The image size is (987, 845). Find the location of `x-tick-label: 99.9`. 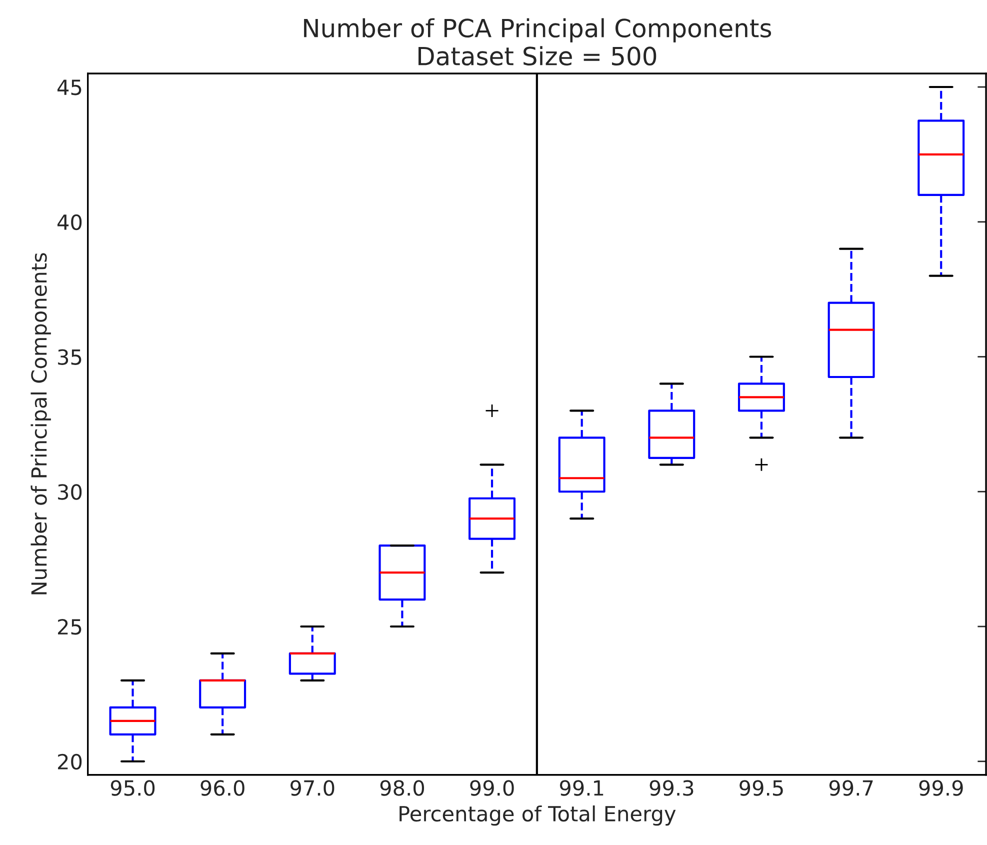

x-tick-label: 99.9 is located at coordinates (941, 788).